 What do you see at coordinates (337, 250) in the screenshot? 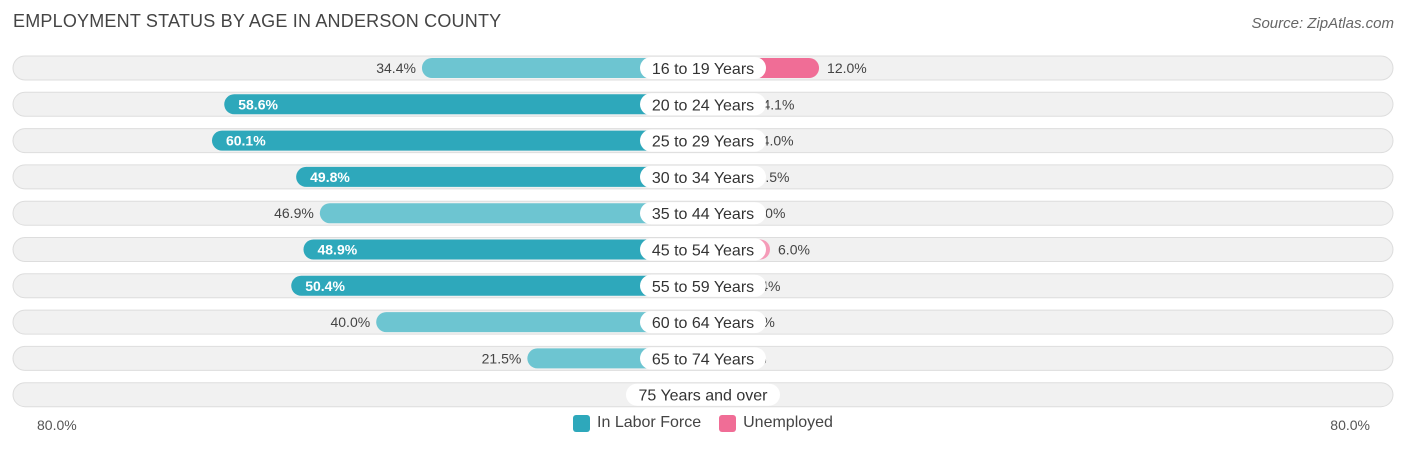
I see `labor-force-value-label: 48.9%` at bounding box center [337, 250].